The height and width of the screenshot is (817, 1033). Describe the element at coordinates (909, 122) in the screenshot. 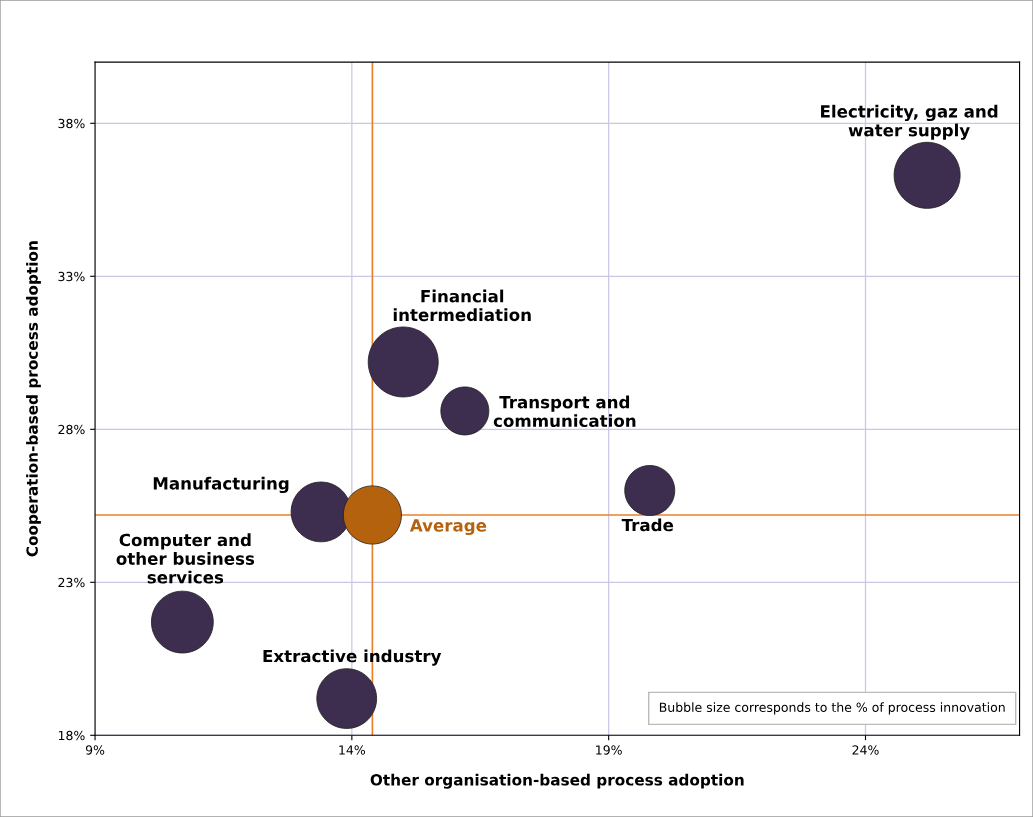

I see `series-label: Electricity, gaz and water supply` at that location.